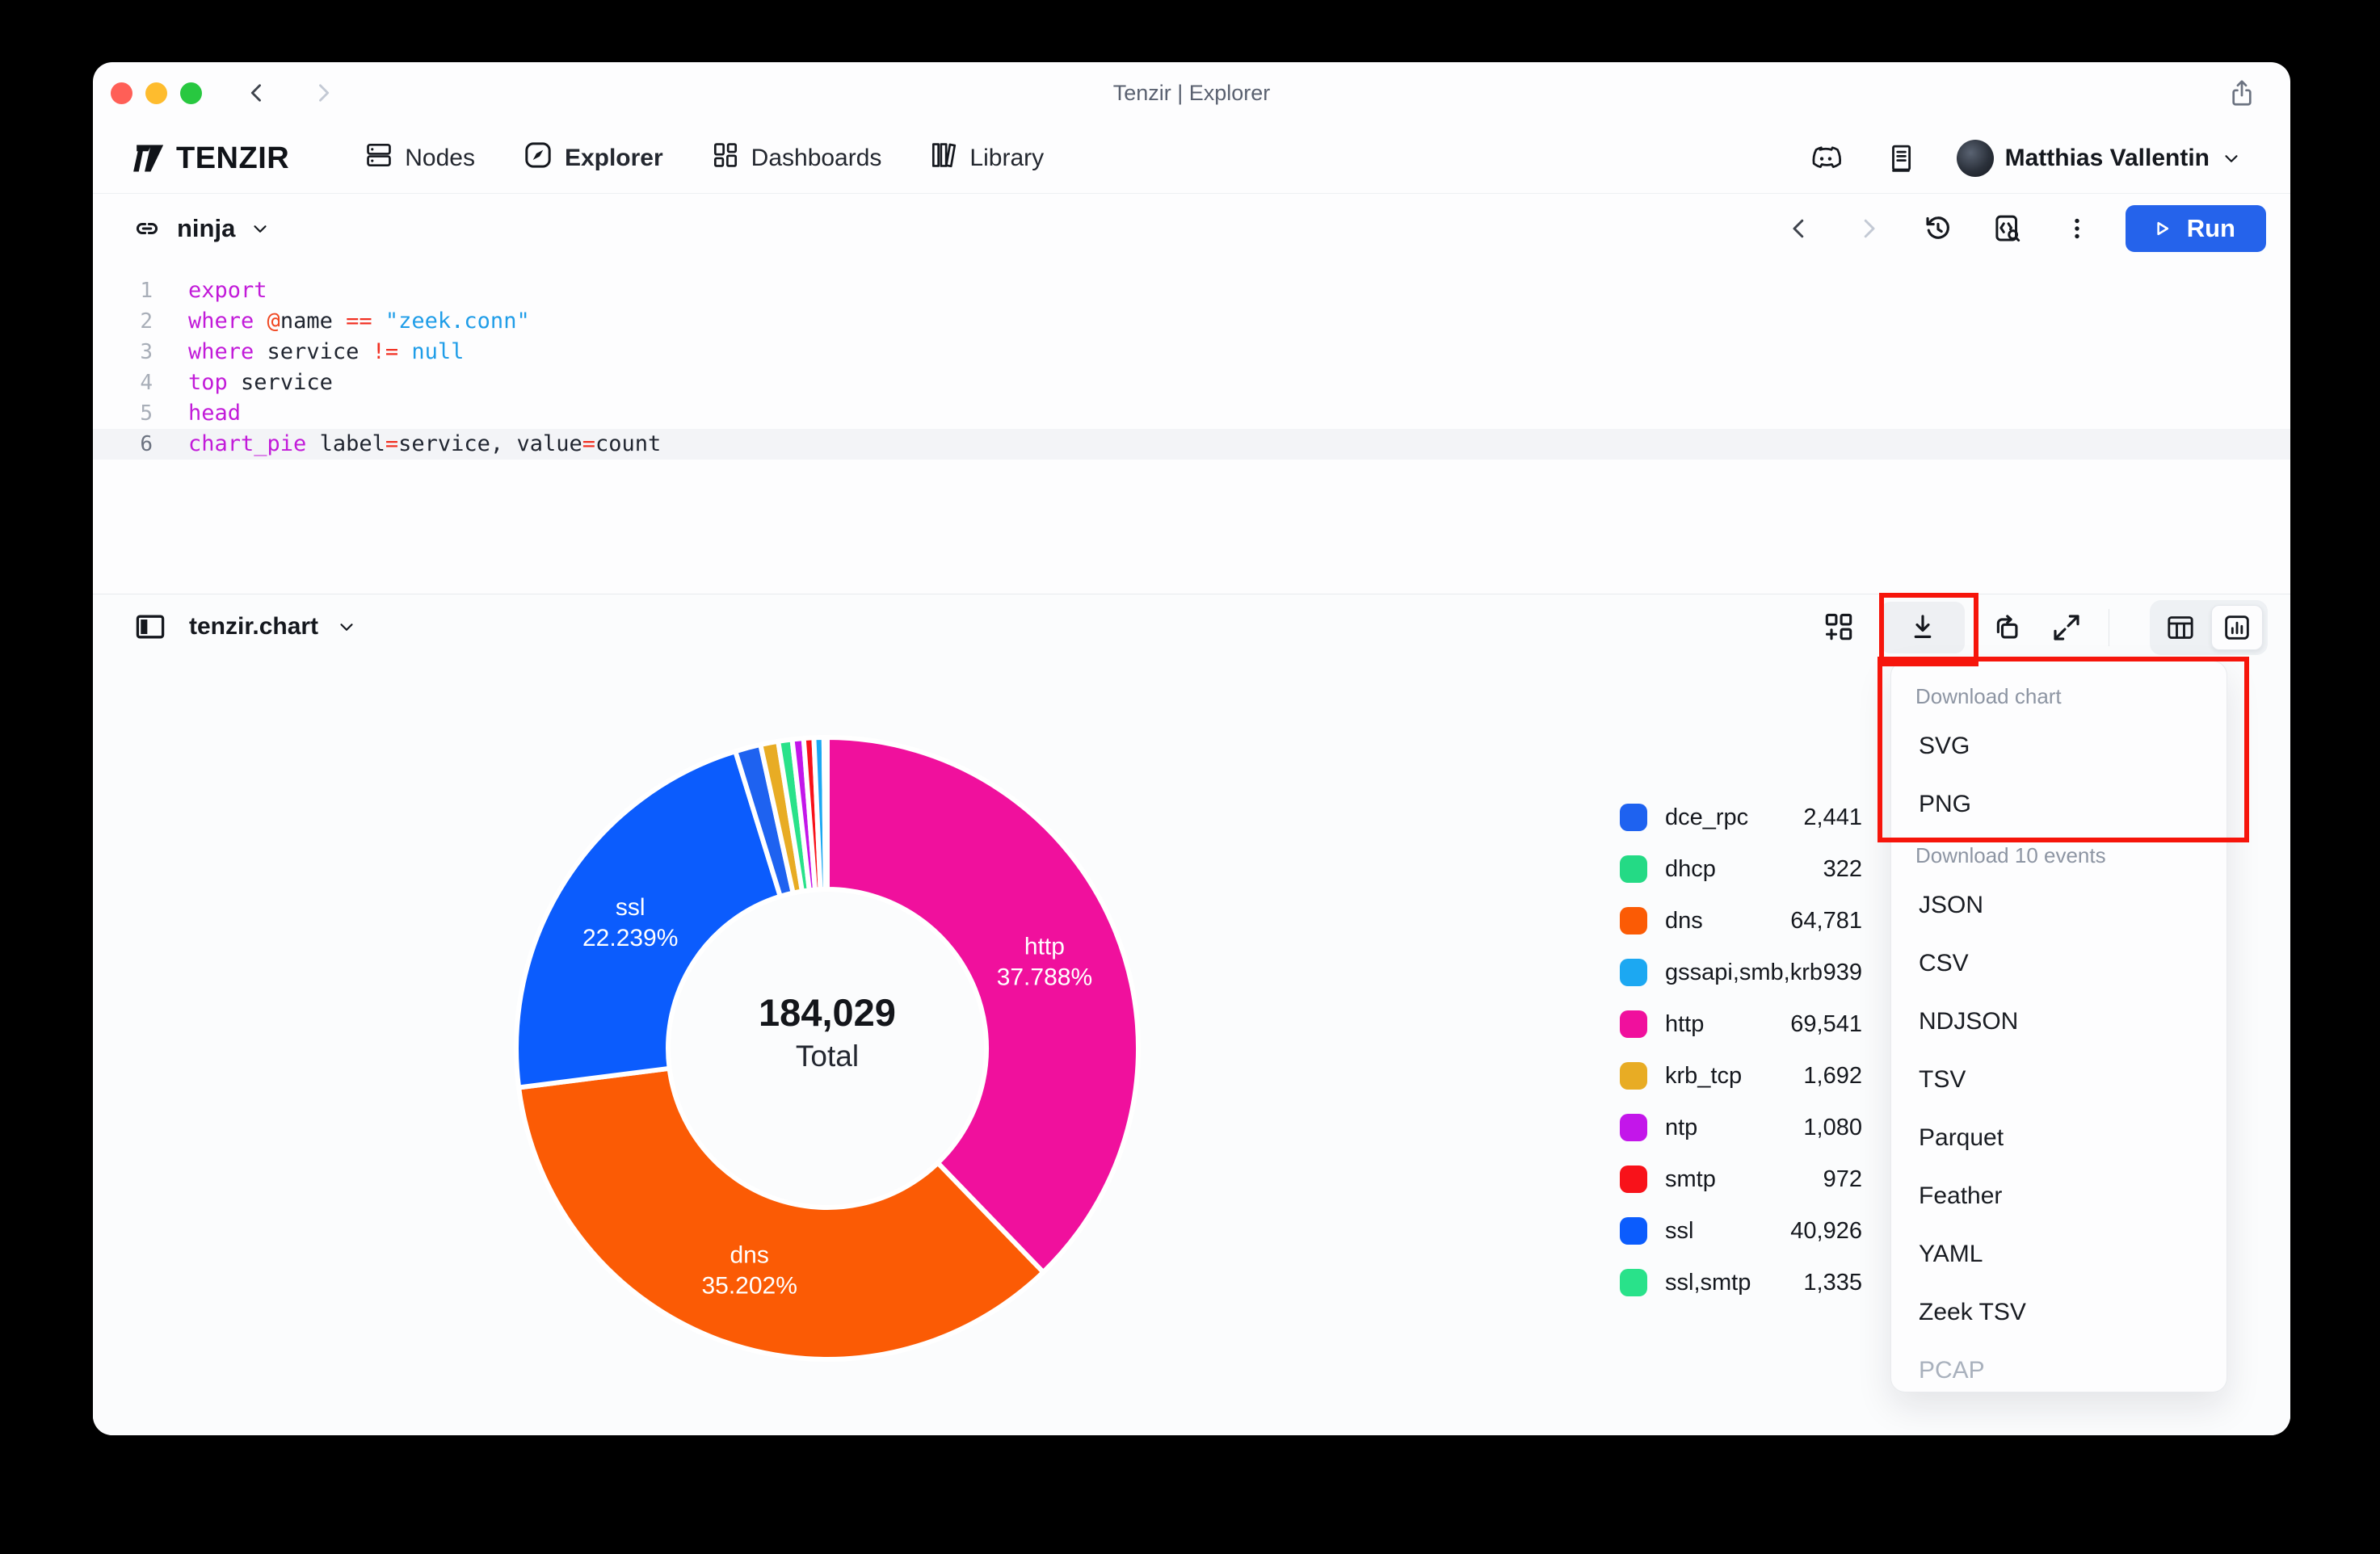  I want to click on line-number: 2, so click(147, 321).